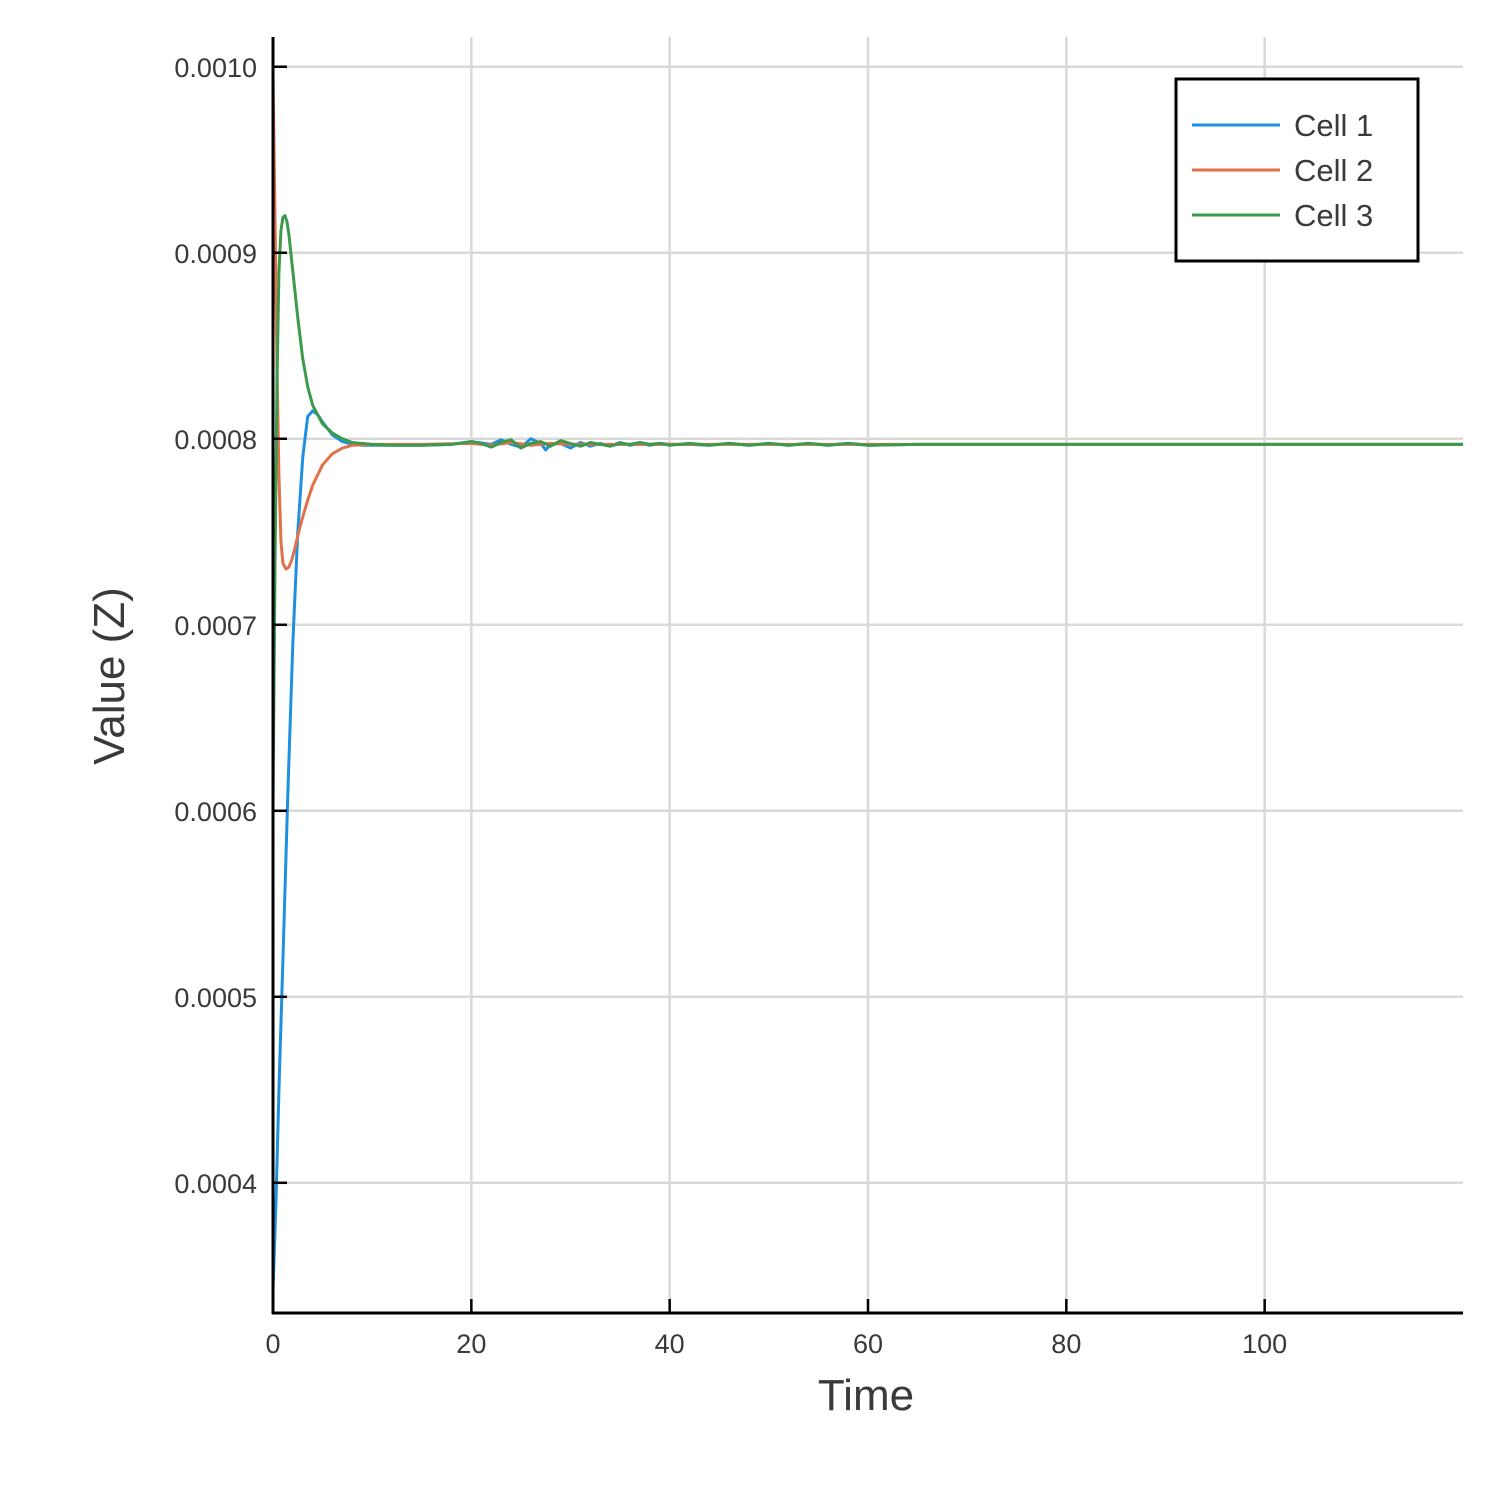  What do you see at coordinates (866, 1395) in the screenshot?
I see `x-axis-label: Time` at bounding box center [866, 1395].